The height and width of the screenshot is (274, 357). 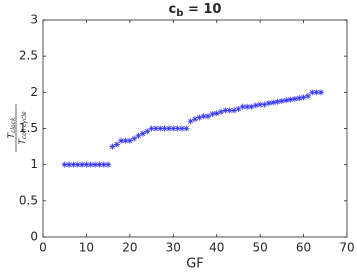 I want to click on y-tick-label: 2.5, so click(x=28, y=56).